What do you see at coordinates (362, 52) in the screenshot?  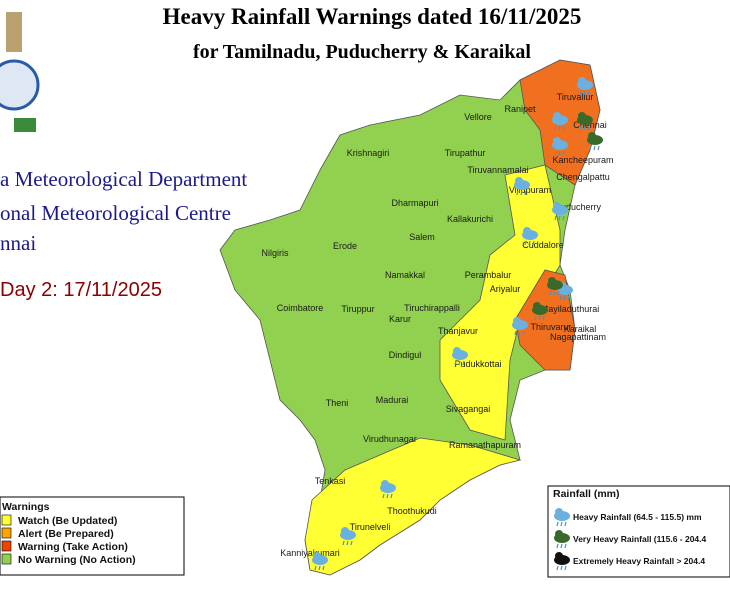 I see `subtitle: for Tamilnadu, Puducherry & Karaikal` at bounding box center [362, 52].